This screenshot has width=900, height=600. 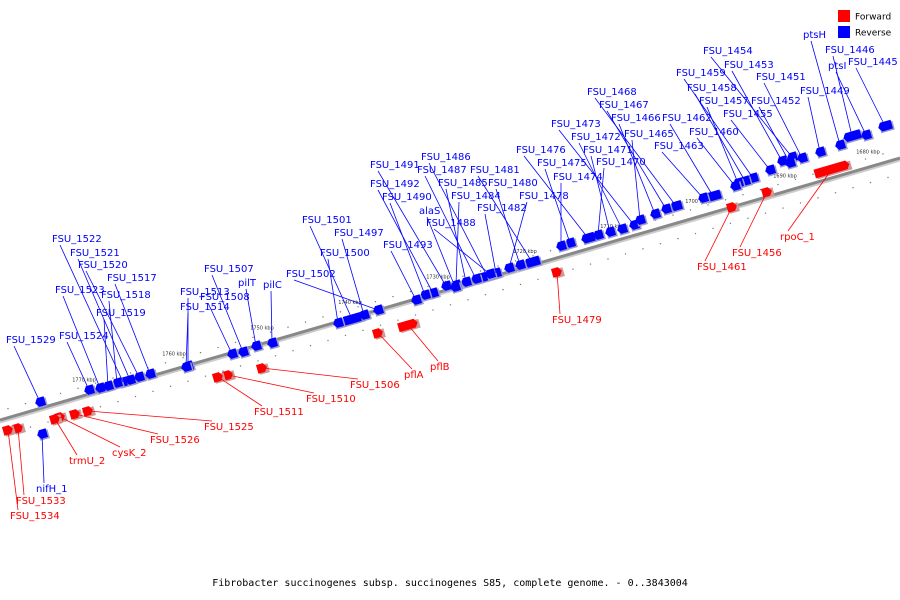 What do you see at coordinates (327, 220) in the screenshot?
I see `gene-label-FSU_1501: FSU_1501` at bounding box center [327, 220].